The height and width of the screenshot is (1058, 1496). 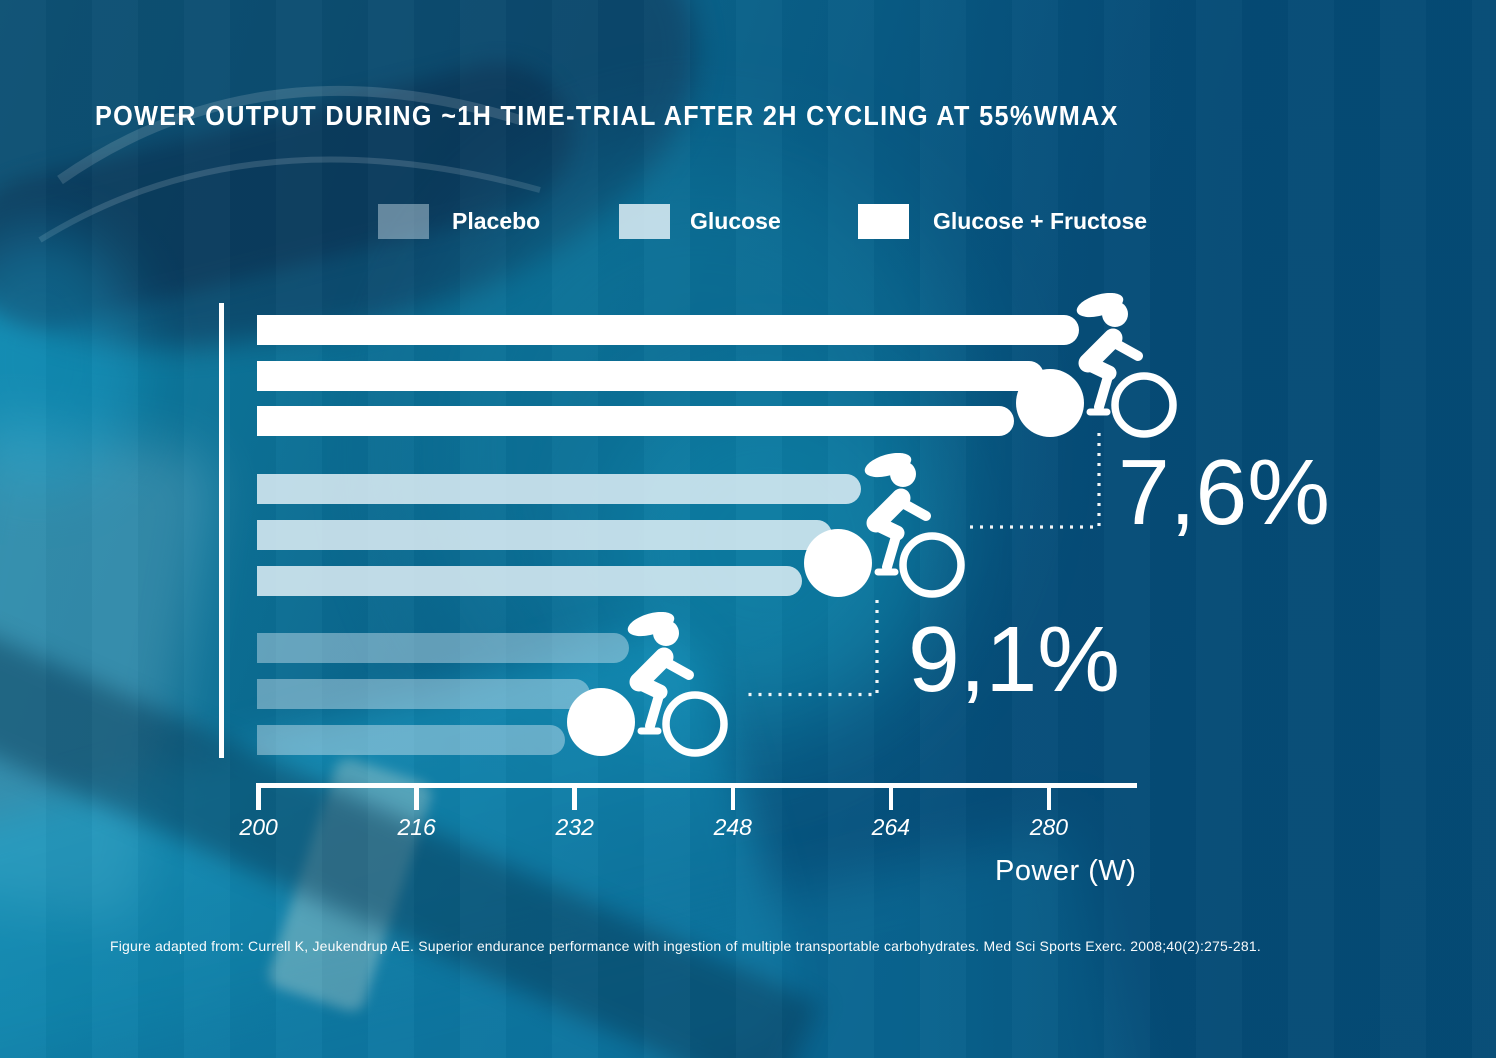 I want to click on connector-7-6-percent, so click(x=1034, y=481).